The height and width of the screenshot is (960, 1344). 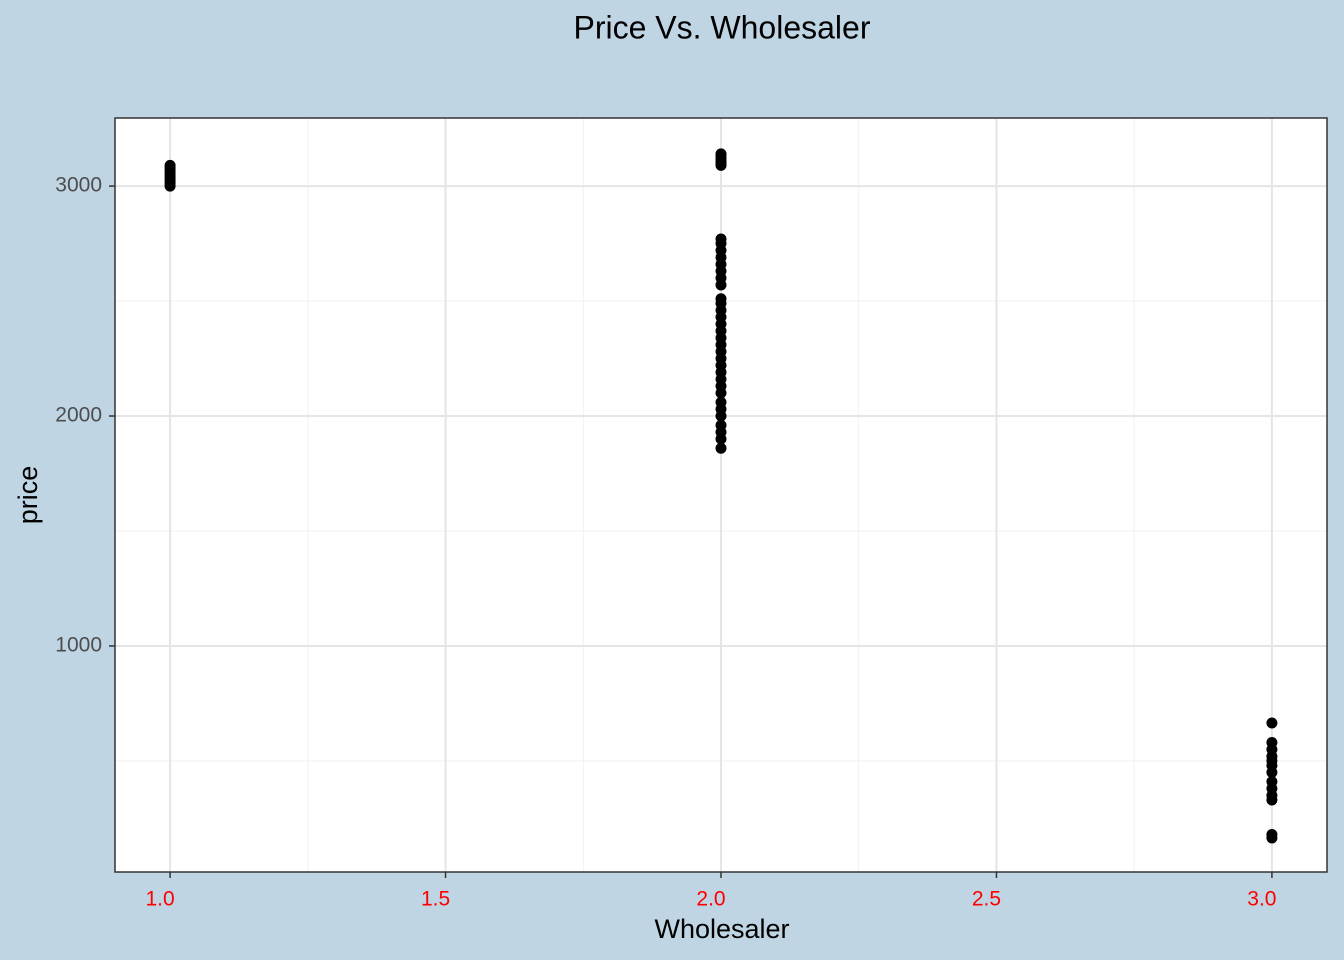 What do you see at coordinates (78, 415) in the screenshot?
I see `y-tick-label: 2000` at bounding box center [78, 415].